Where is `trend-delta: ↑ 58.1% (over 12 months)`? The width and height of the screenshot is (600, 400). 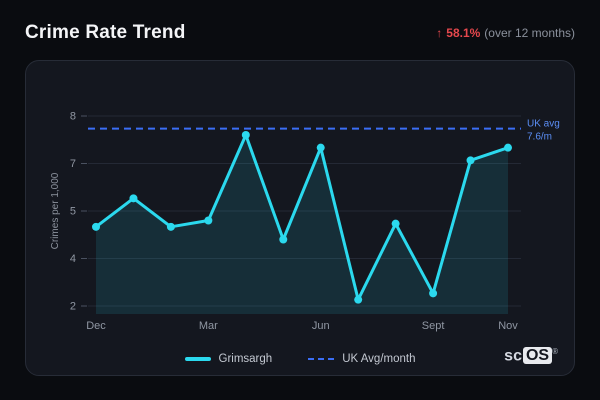
trend-delta: ↑ 58.1% (over 12 months) is located at coordinates (505, 33).